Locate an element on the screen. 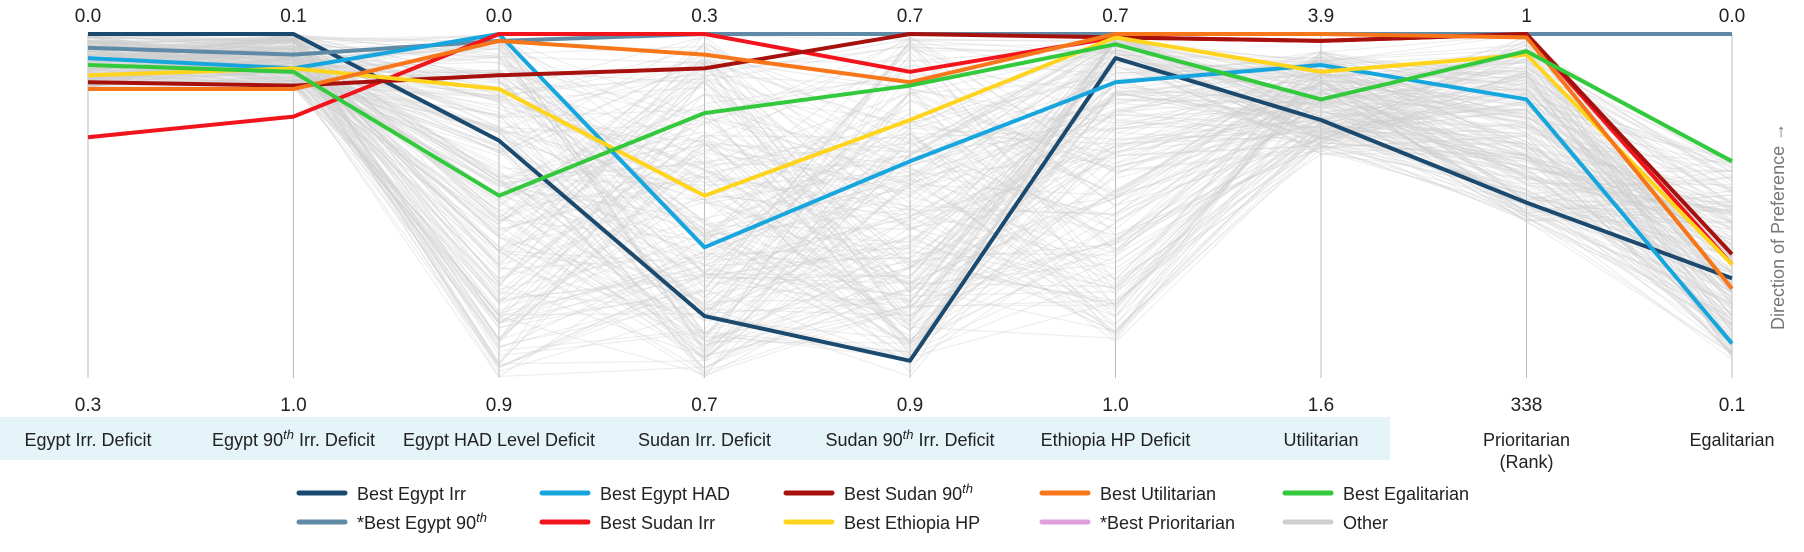 This screenshot has height=552, width=1804. direction-of-preference-label: Direction of Preference → is located at coordinates (1778, 226).